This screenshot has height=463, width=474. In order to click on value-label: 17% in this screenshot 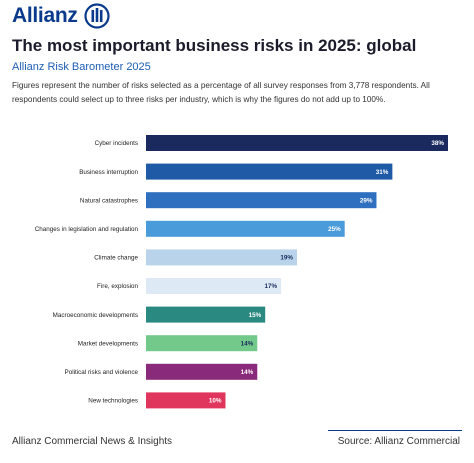, I will do `click(270, 286)`.